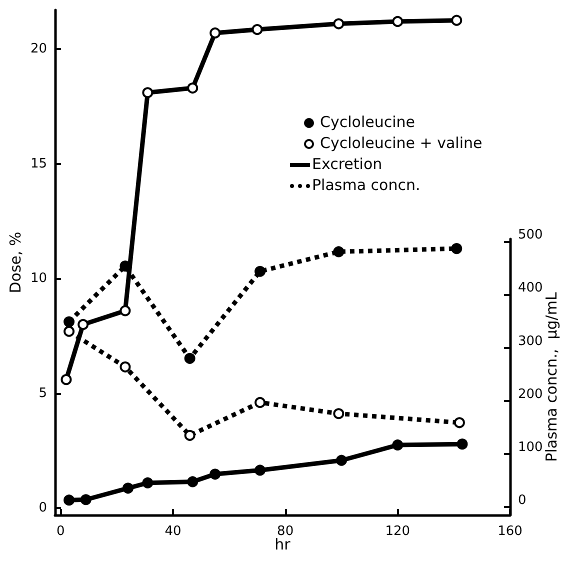 The image size is (575, 562). Describe the element at coordinates (551, 377) in the screenshot. I see `y2-axis-title: Plasma concn., μg/mL` at that location.